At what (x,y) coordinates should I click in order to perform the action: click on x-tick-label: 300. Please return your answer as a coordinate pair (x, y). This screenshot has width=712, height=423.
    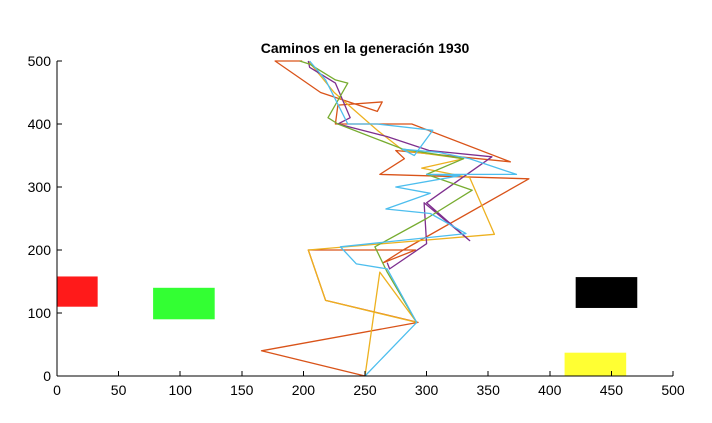
    Looking at the image, I should click on (427, 390).